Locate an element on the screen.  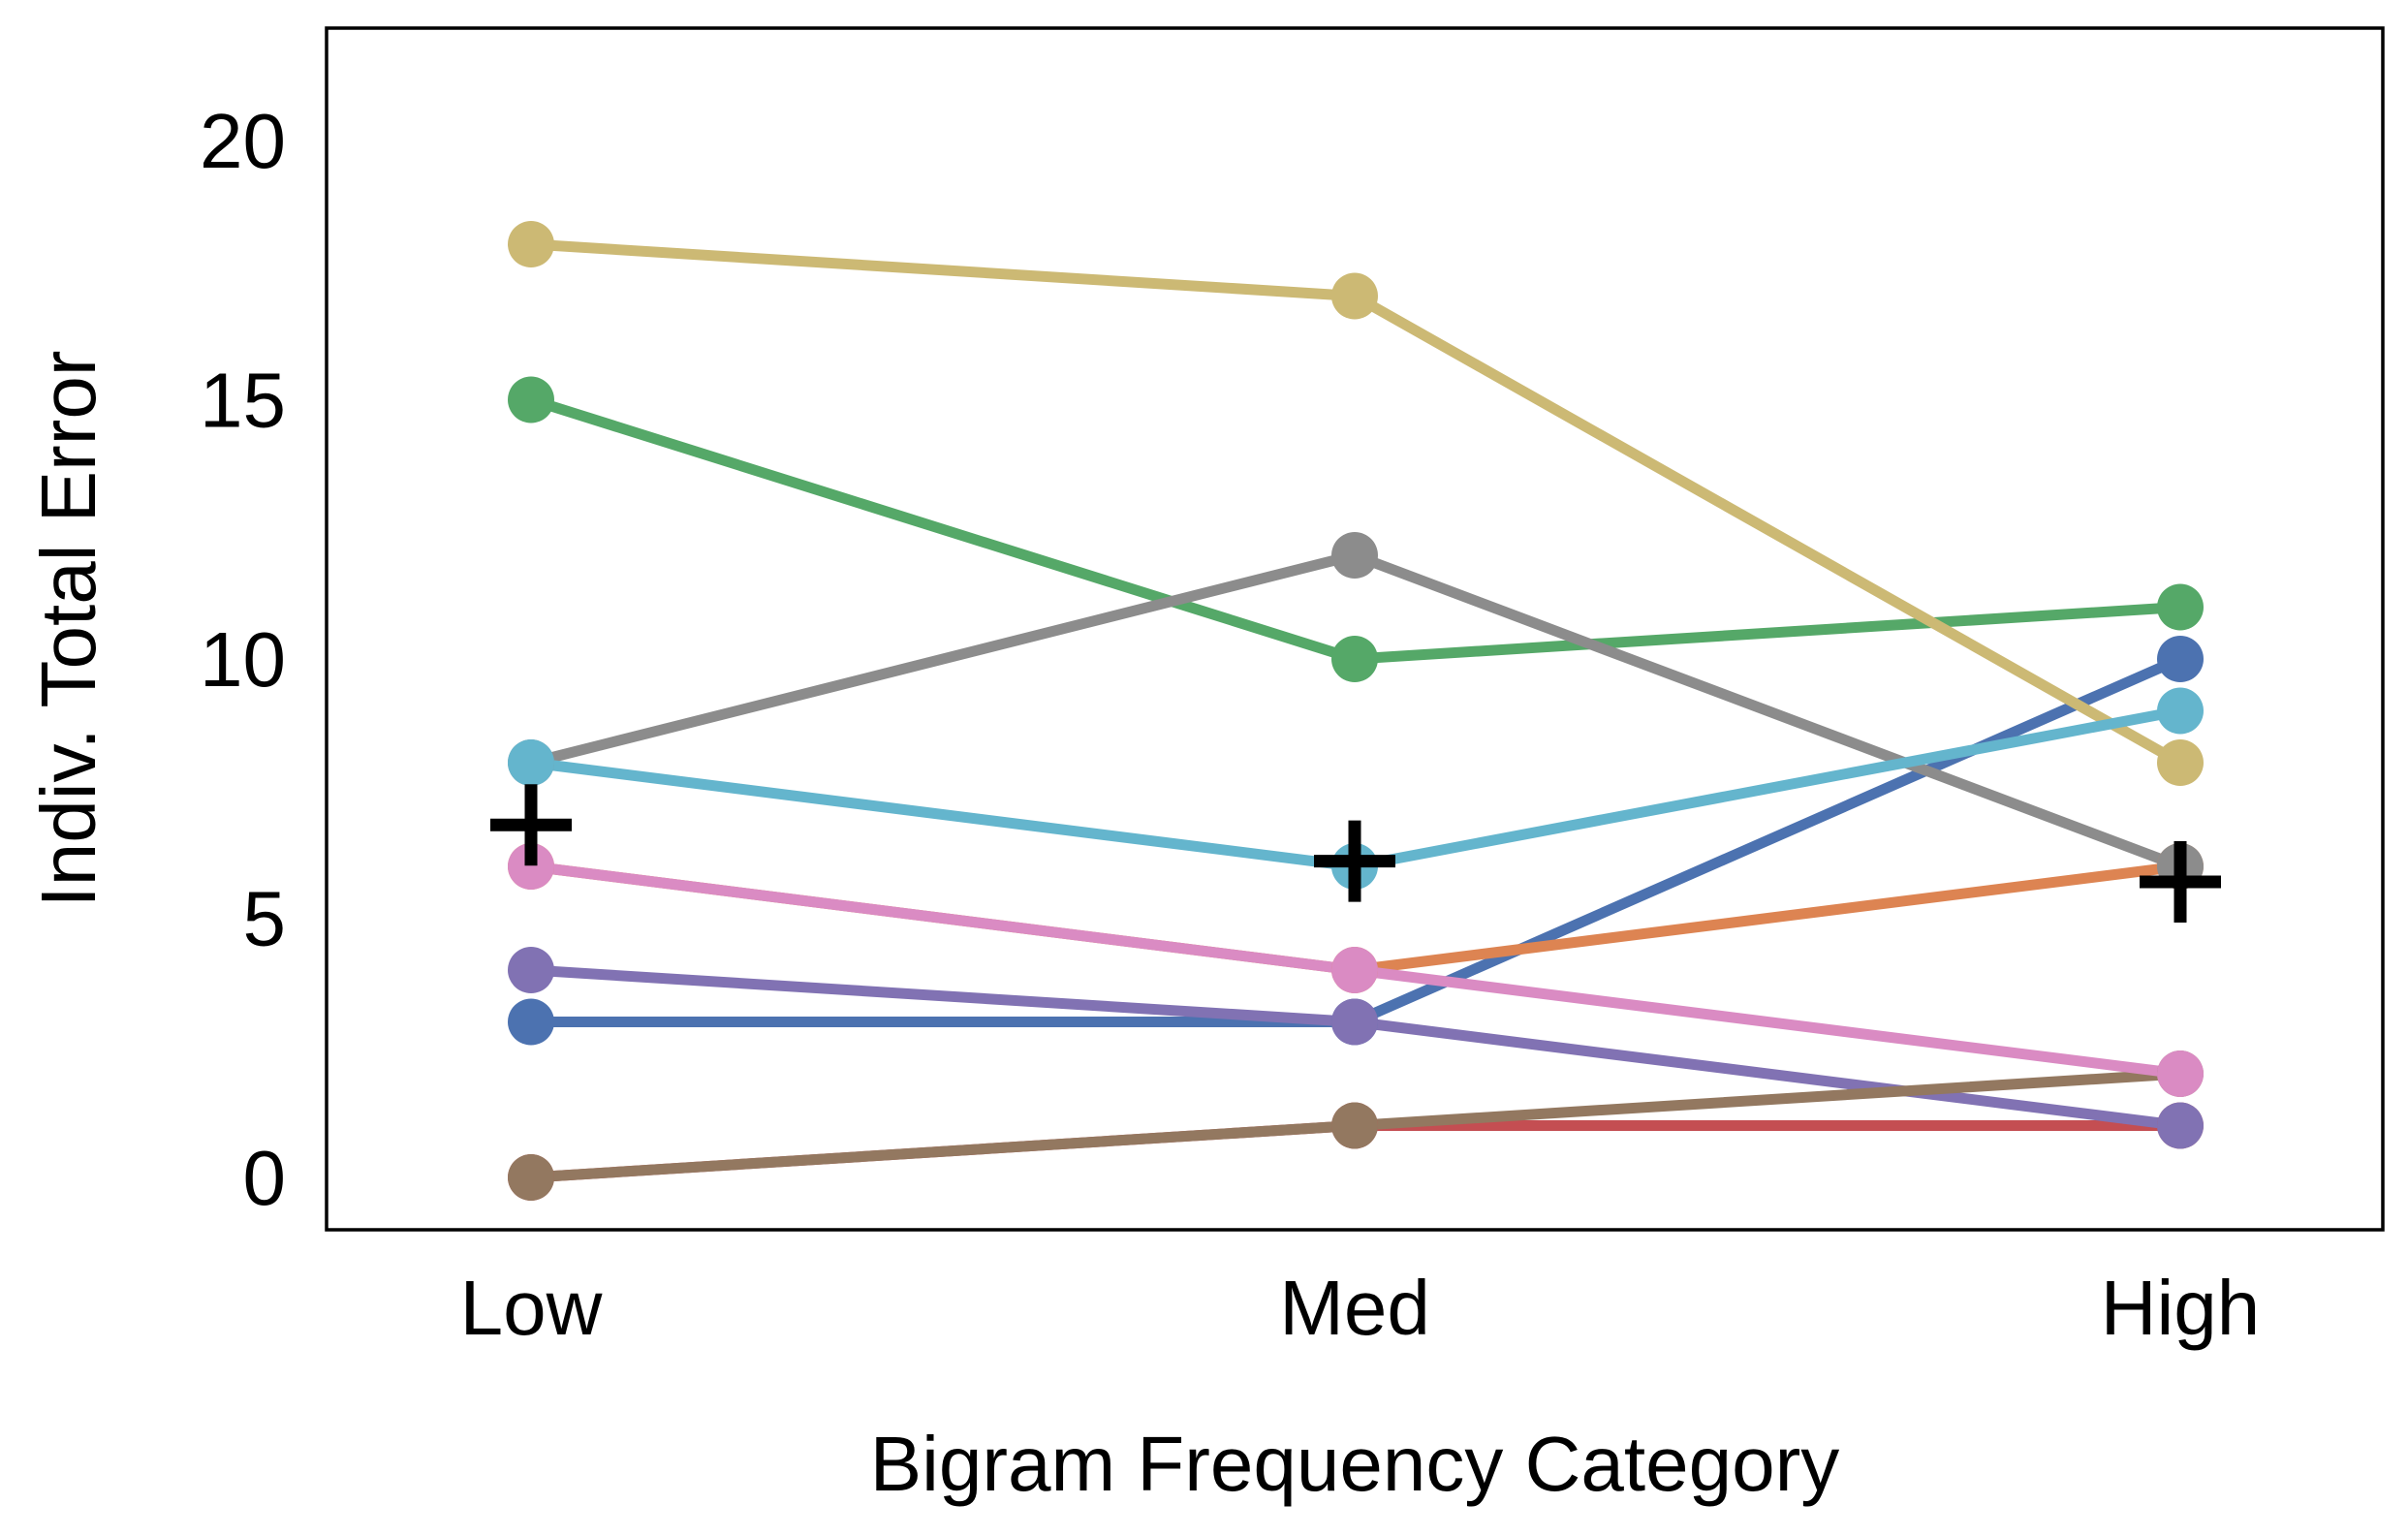
x-axis-title: Bigram Frequency Category is located at coordinates (1354, 1464).